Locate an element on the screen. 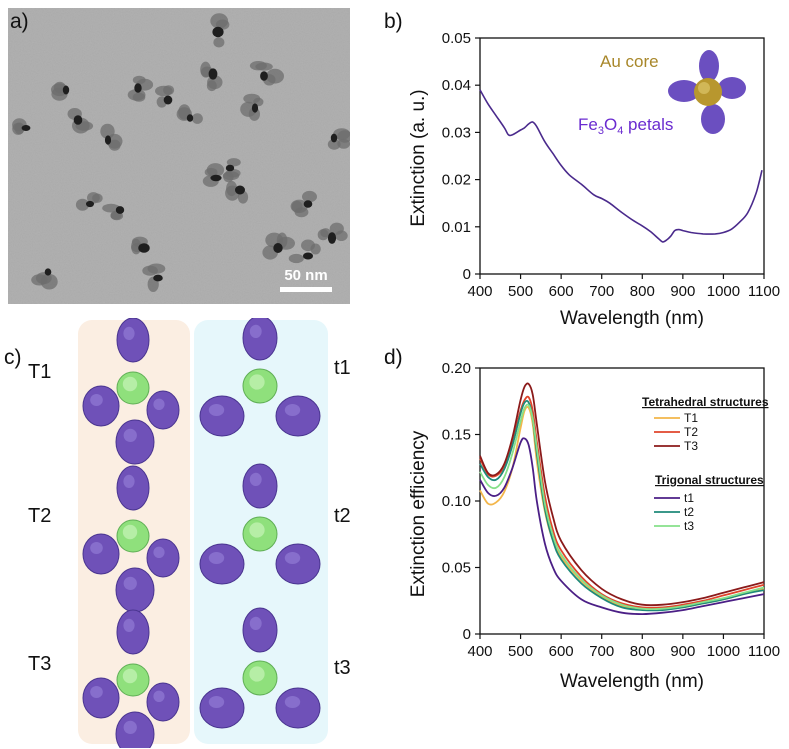  panel-label-d: d) is located at coordinates (393, 357).